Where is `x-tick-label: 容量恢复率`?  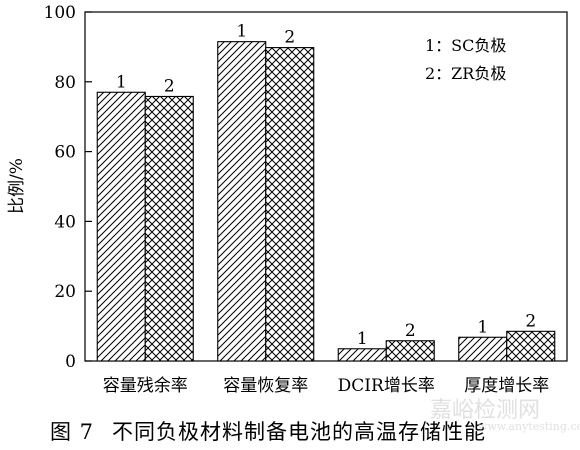 x-tick-label: 容量恢复率 is located at coordinates (265, 386).